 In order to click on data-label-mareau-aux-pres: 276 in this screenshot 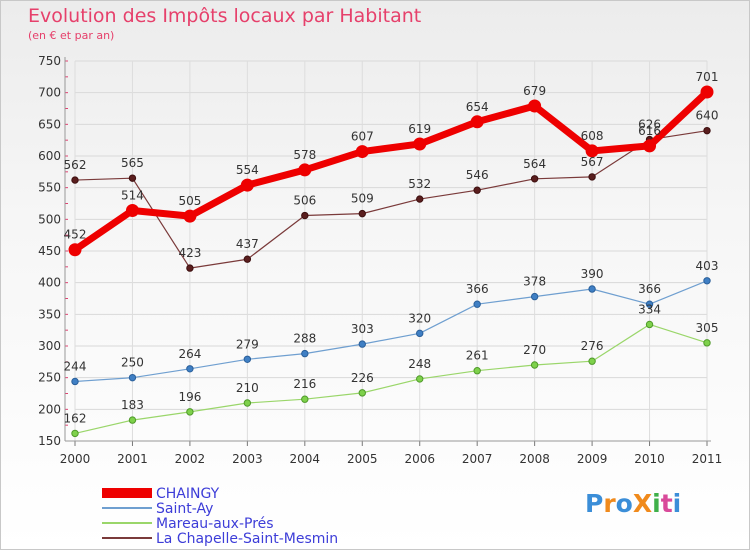, I will do `click(592, 346)`.